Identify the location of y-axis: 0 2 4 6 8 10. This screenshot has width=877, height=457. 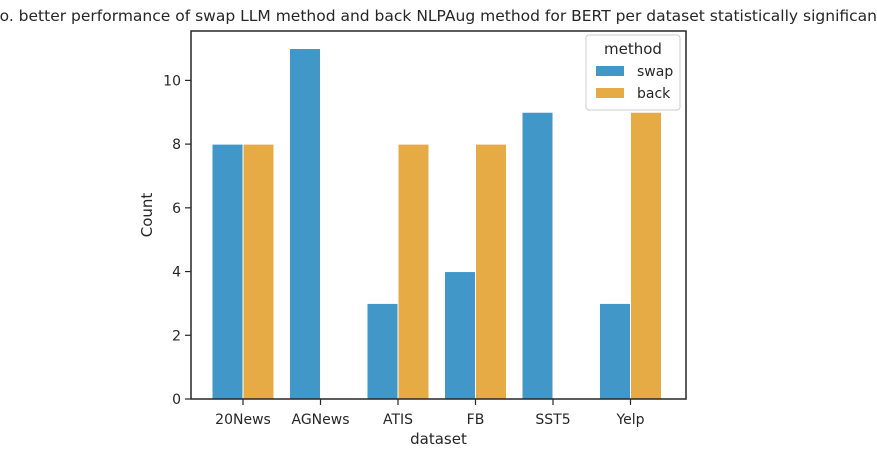
(177, 240).